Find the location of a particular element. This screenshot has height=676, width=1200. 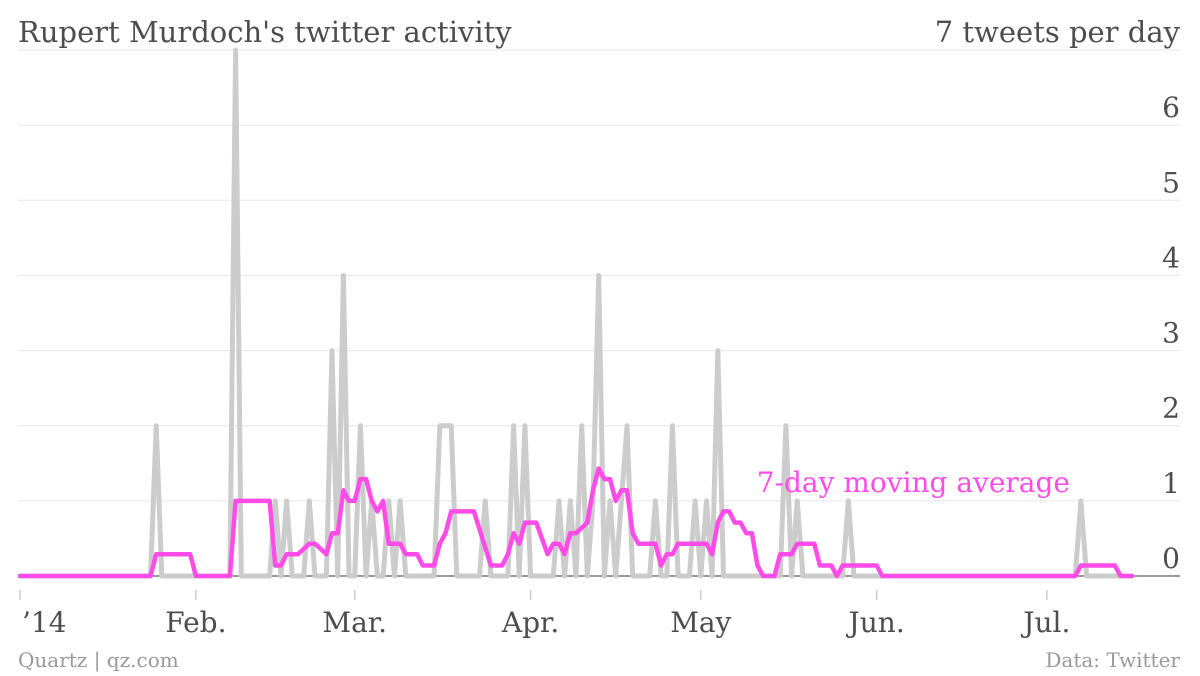

source-text: Data: Twitter is located at coordinates (1112, 660).